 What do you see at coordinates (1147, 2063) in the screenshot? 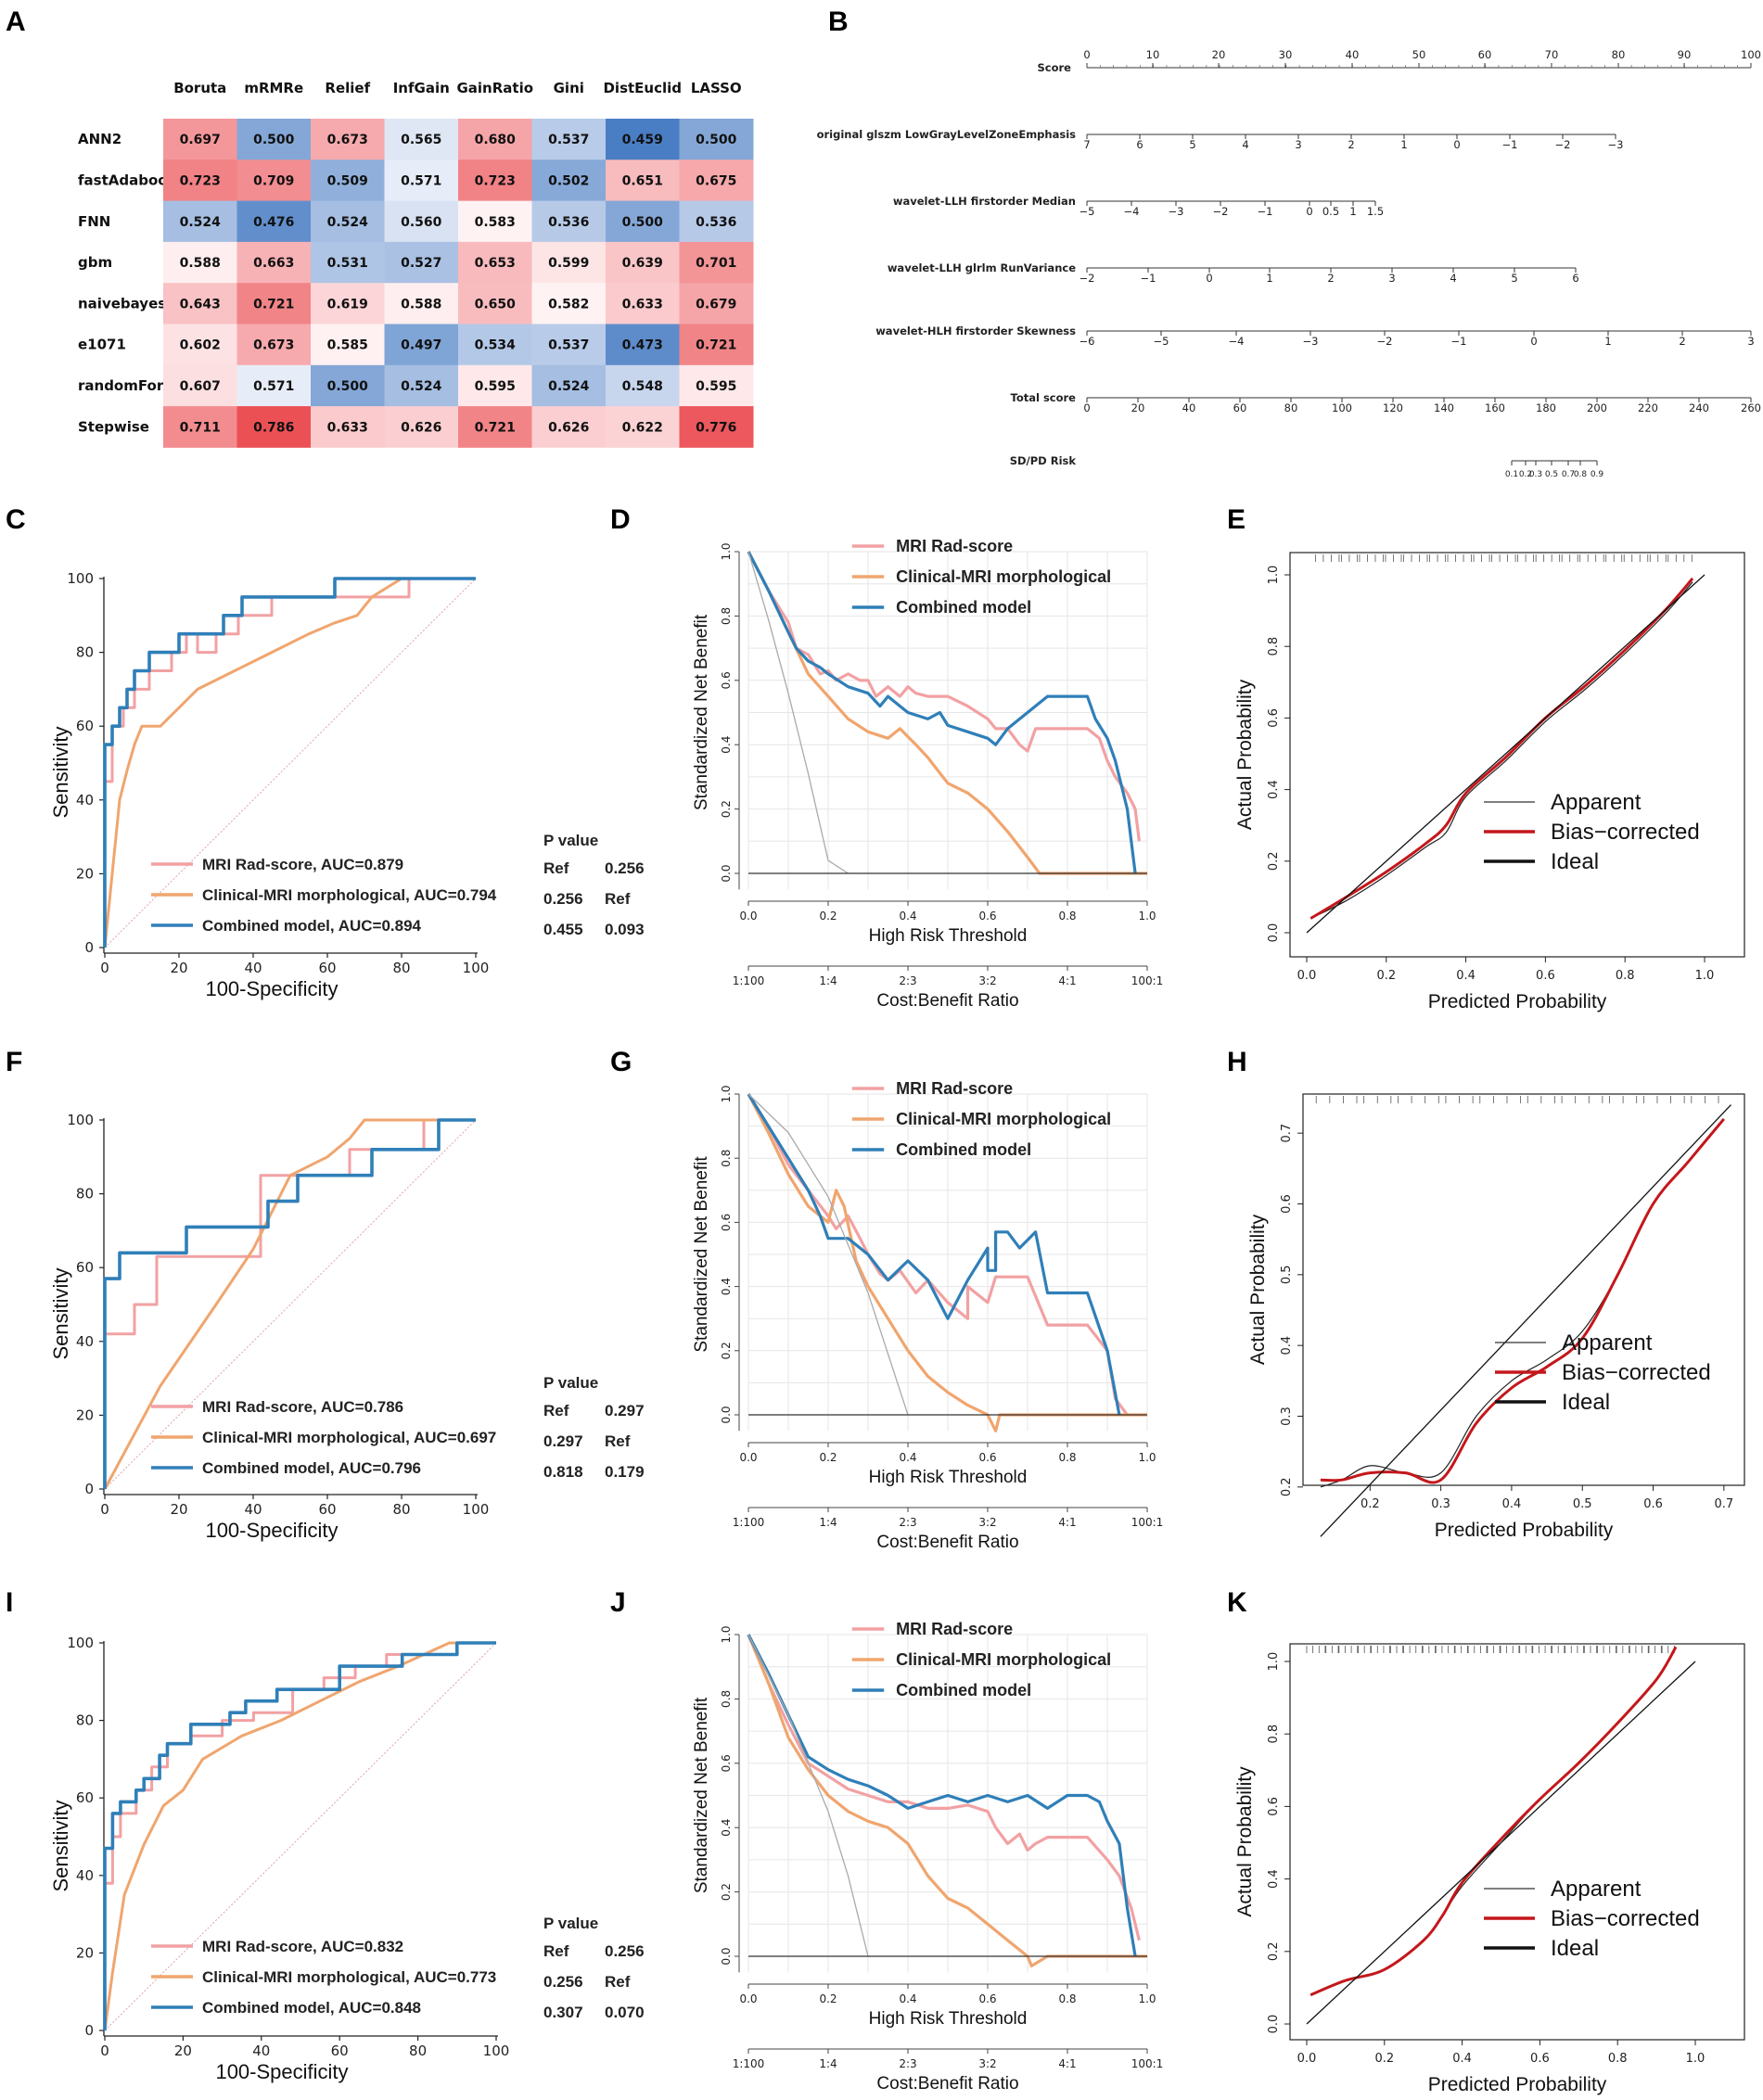
I see `dca-x2-tick-label: 100:1` at bounding box center [1147, 2063].